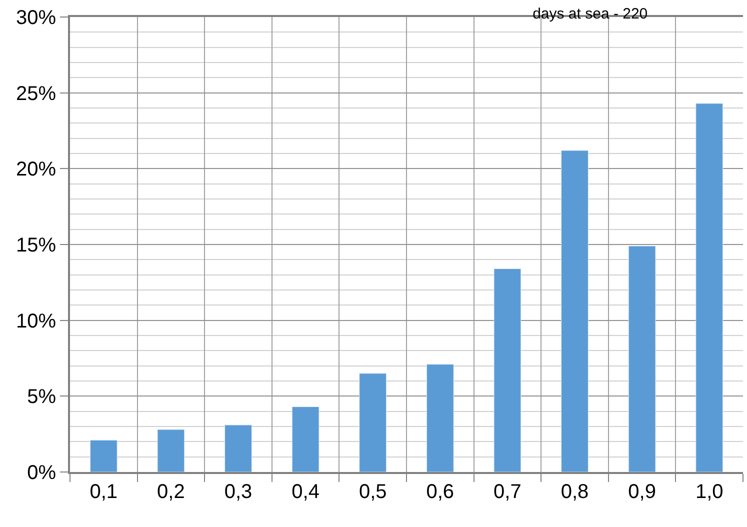 The height and width of the screenshot is (527, 747). What do you see at coordinates (41, 473) in the screenshot?
I see `y-tick-label: 0%` at bounding box center [41, 473].